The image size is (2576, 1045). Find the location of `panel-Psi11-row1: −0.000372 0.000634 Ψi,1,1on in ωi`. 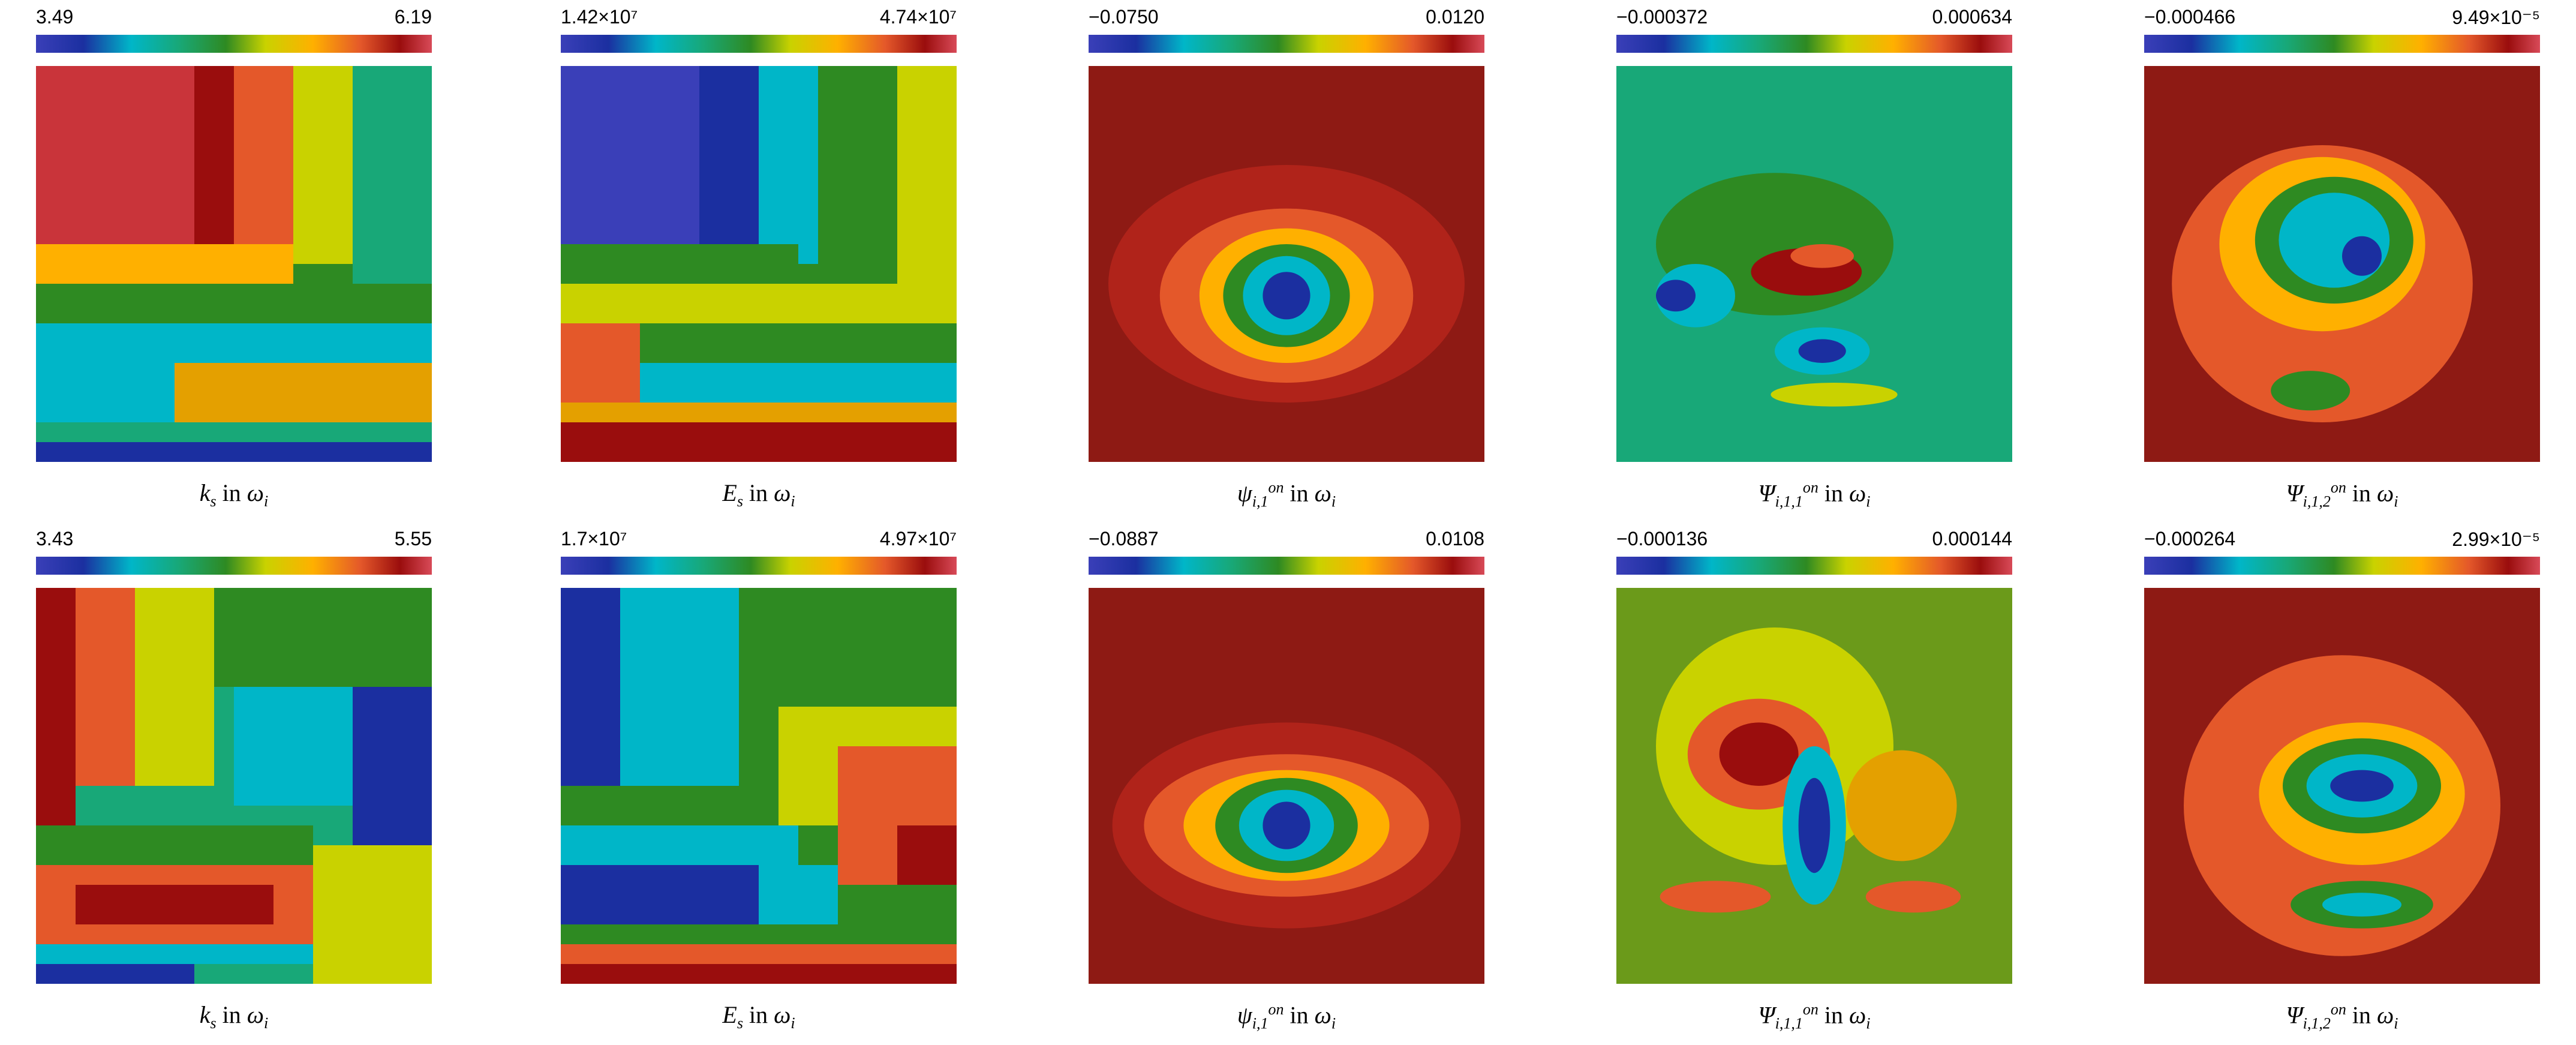

panel-Psi11-row1: −0.000372 0.000634 Ψi,1,1on in ωi is located at coordinates (1814, 264).